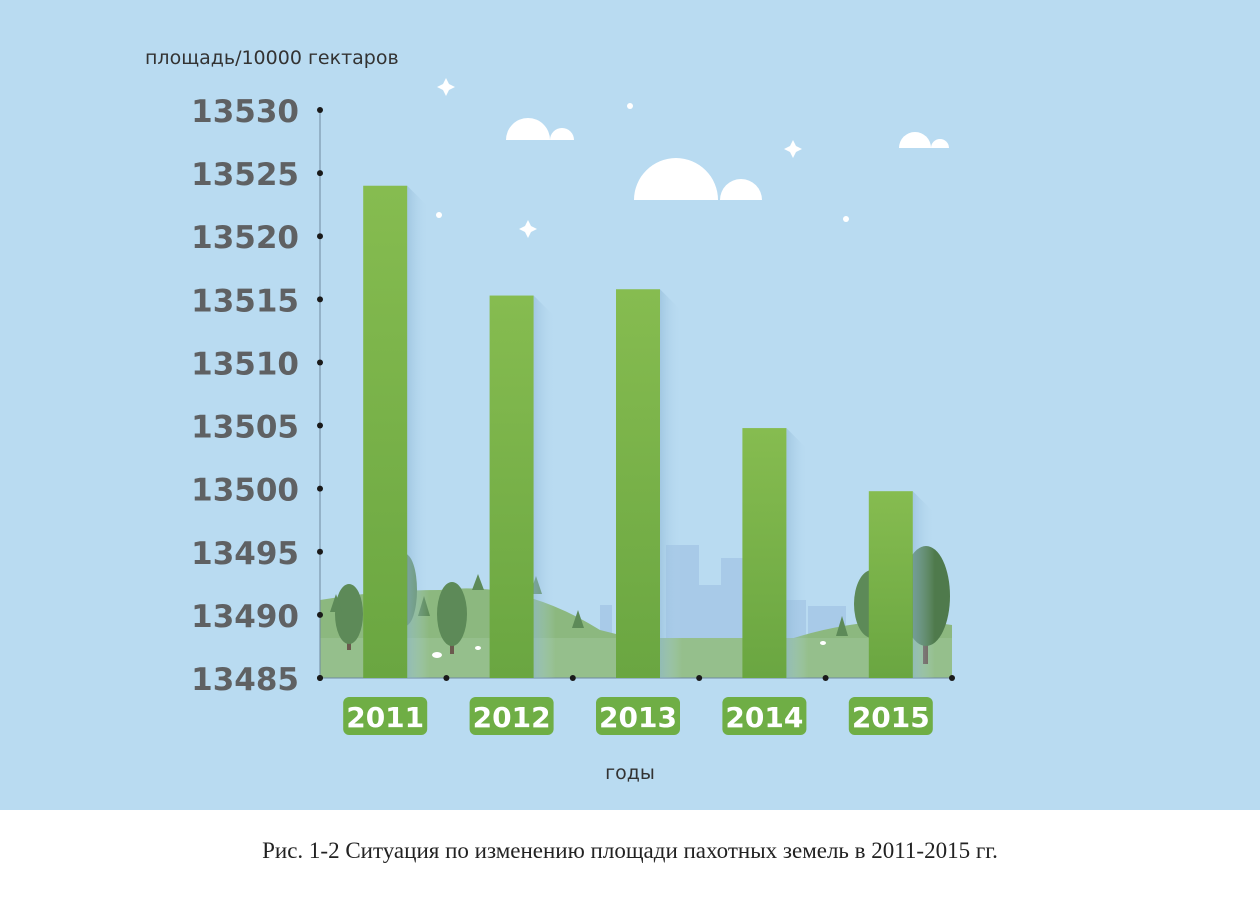  I want to click on x-tick-label-2013: 2013, so click(638, 716).